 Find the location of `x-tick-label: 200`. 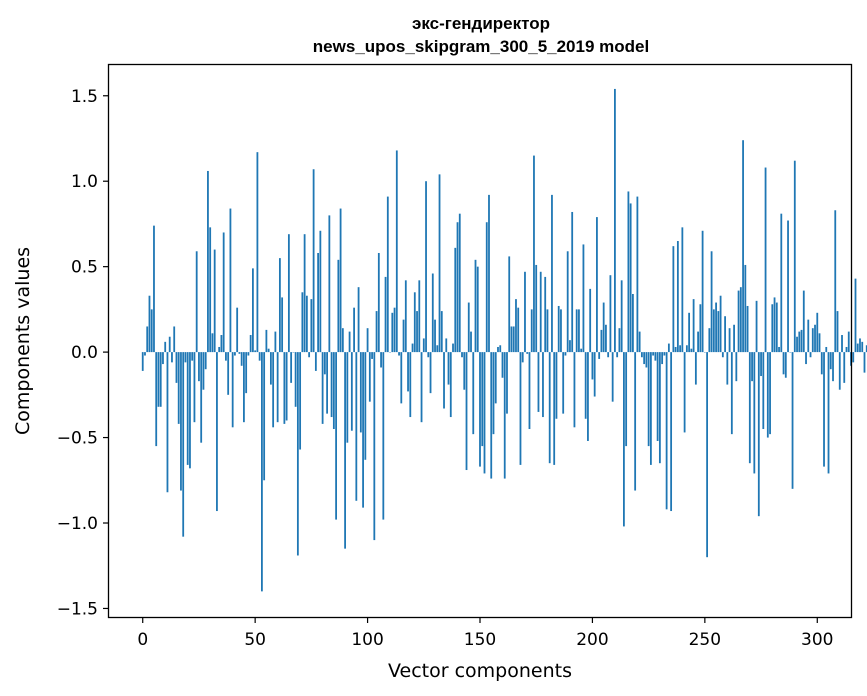

x-tick-label: 200 is located at coordinates (592, 640).